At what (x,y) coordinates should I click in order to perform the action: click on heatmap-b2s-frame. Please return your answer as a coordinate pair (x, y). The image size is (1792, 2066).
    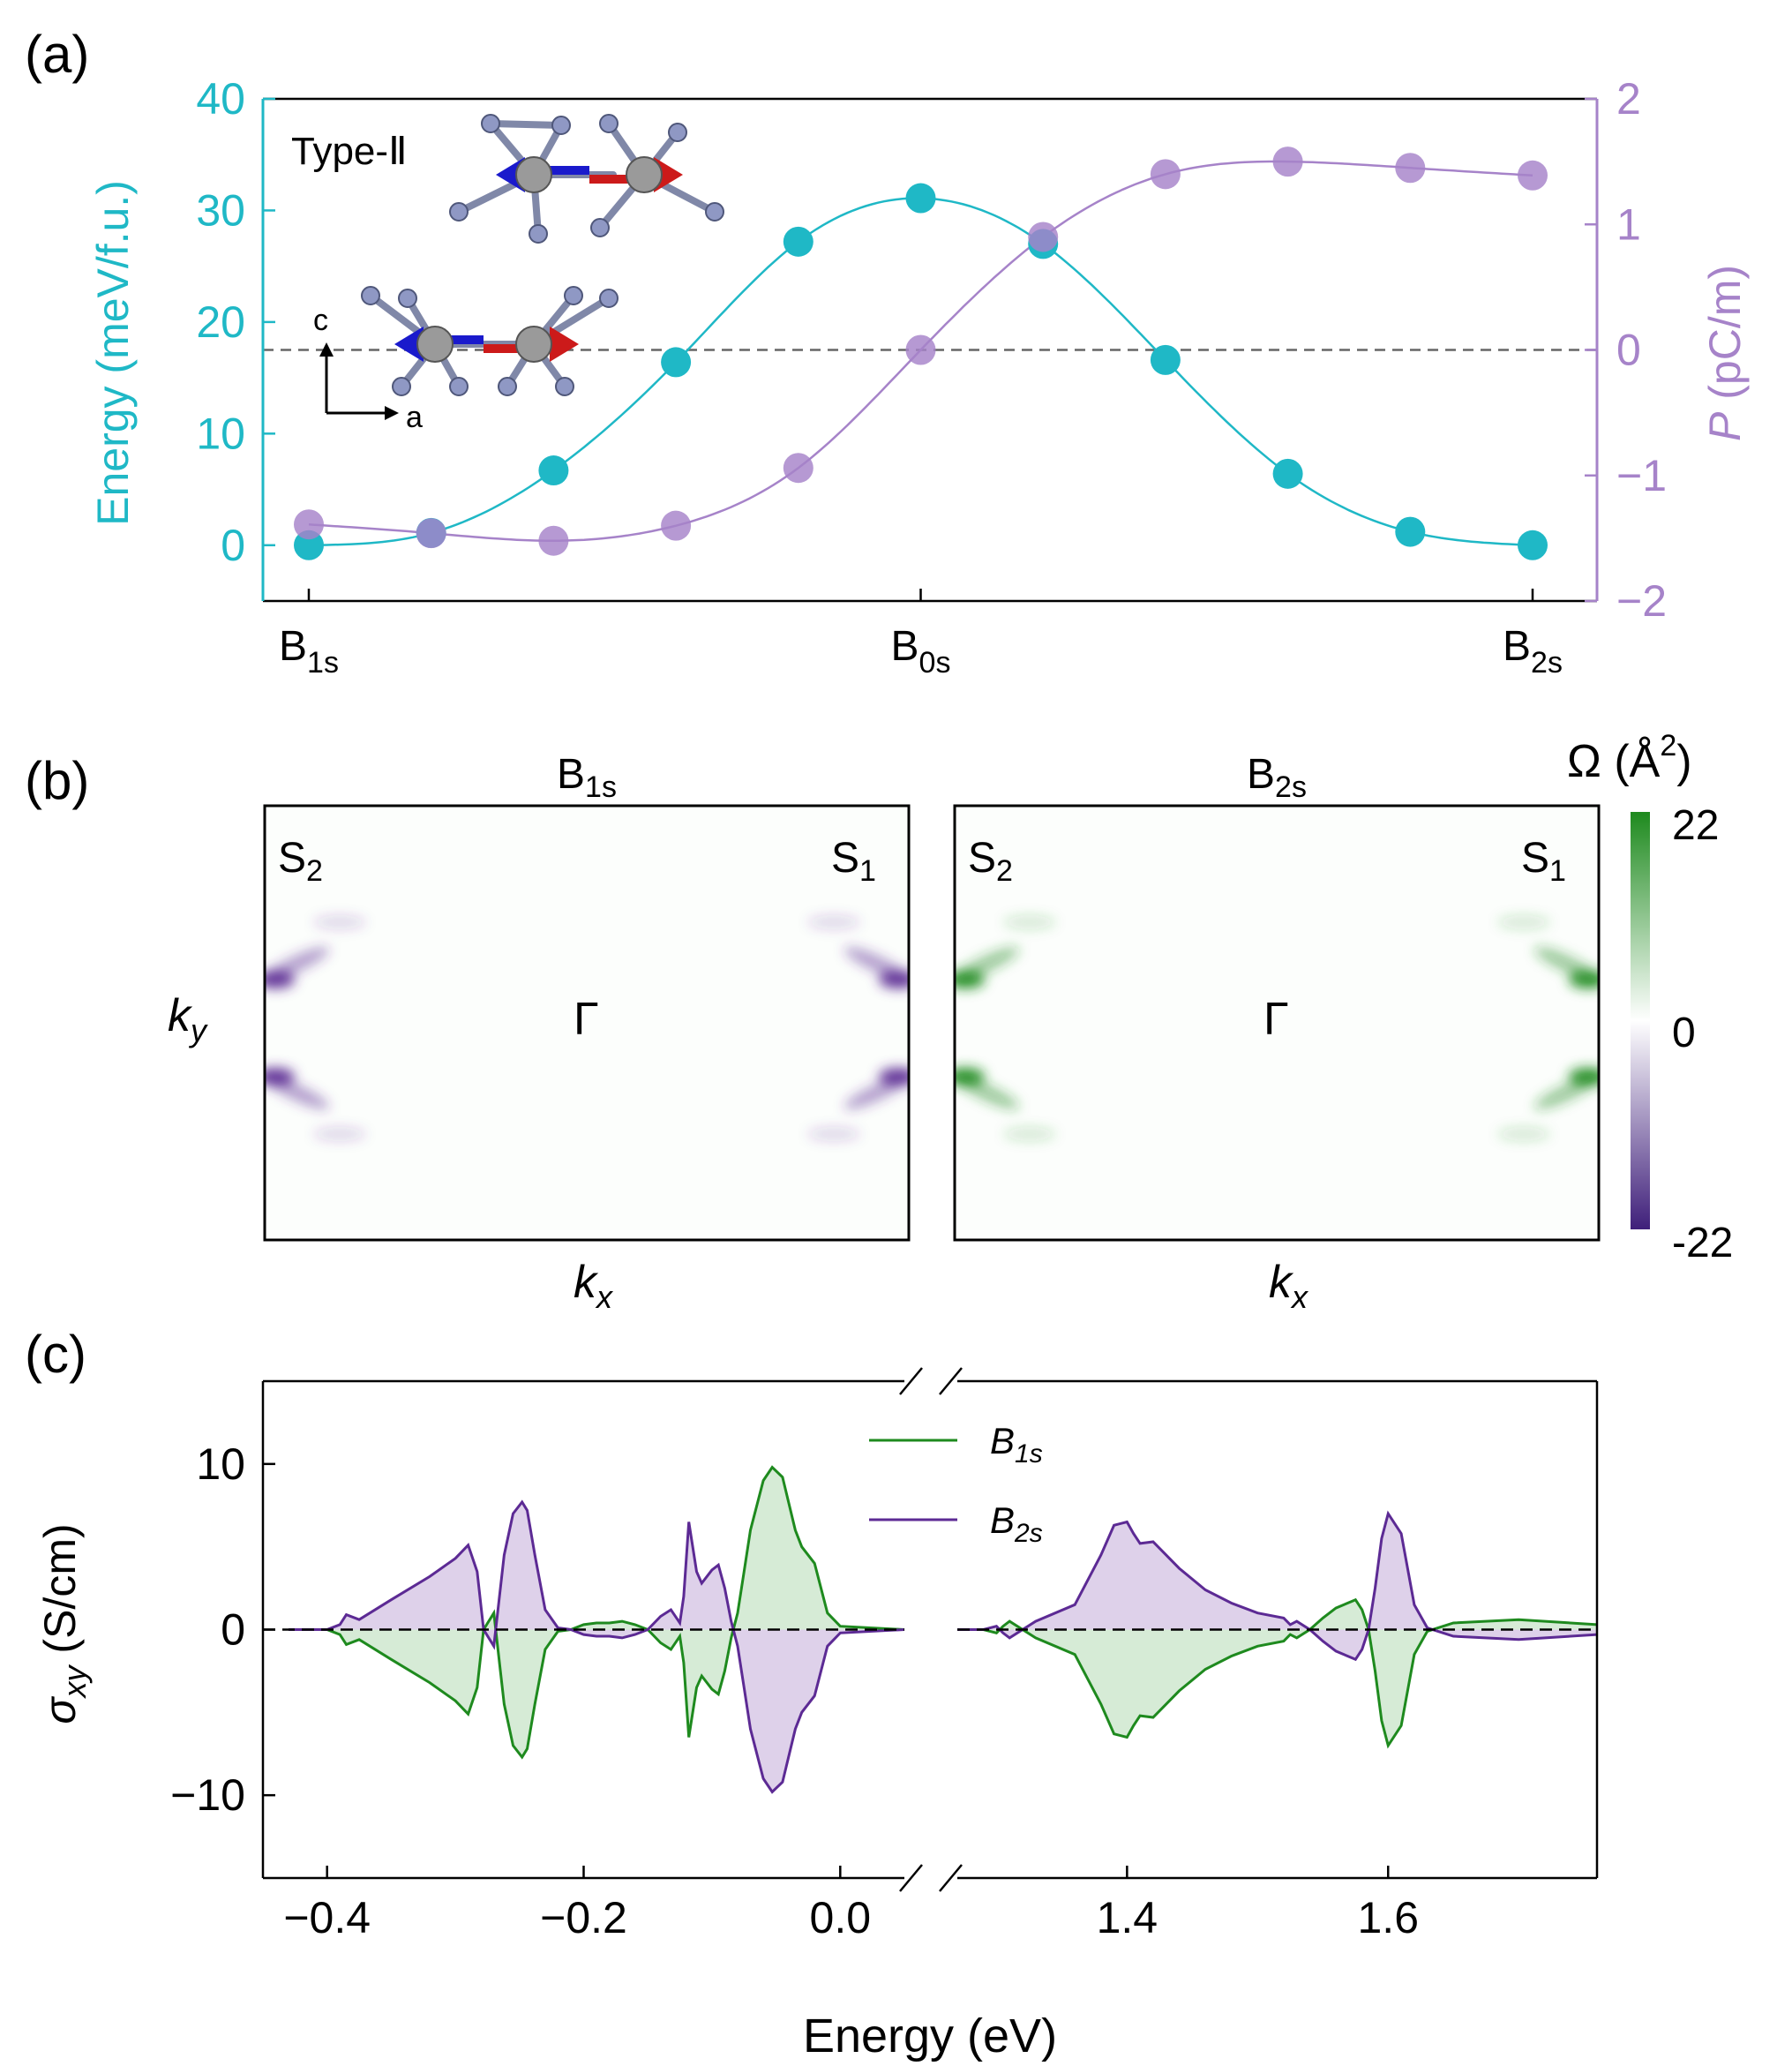
    Looking at the image, I should click on (1277, 1023).